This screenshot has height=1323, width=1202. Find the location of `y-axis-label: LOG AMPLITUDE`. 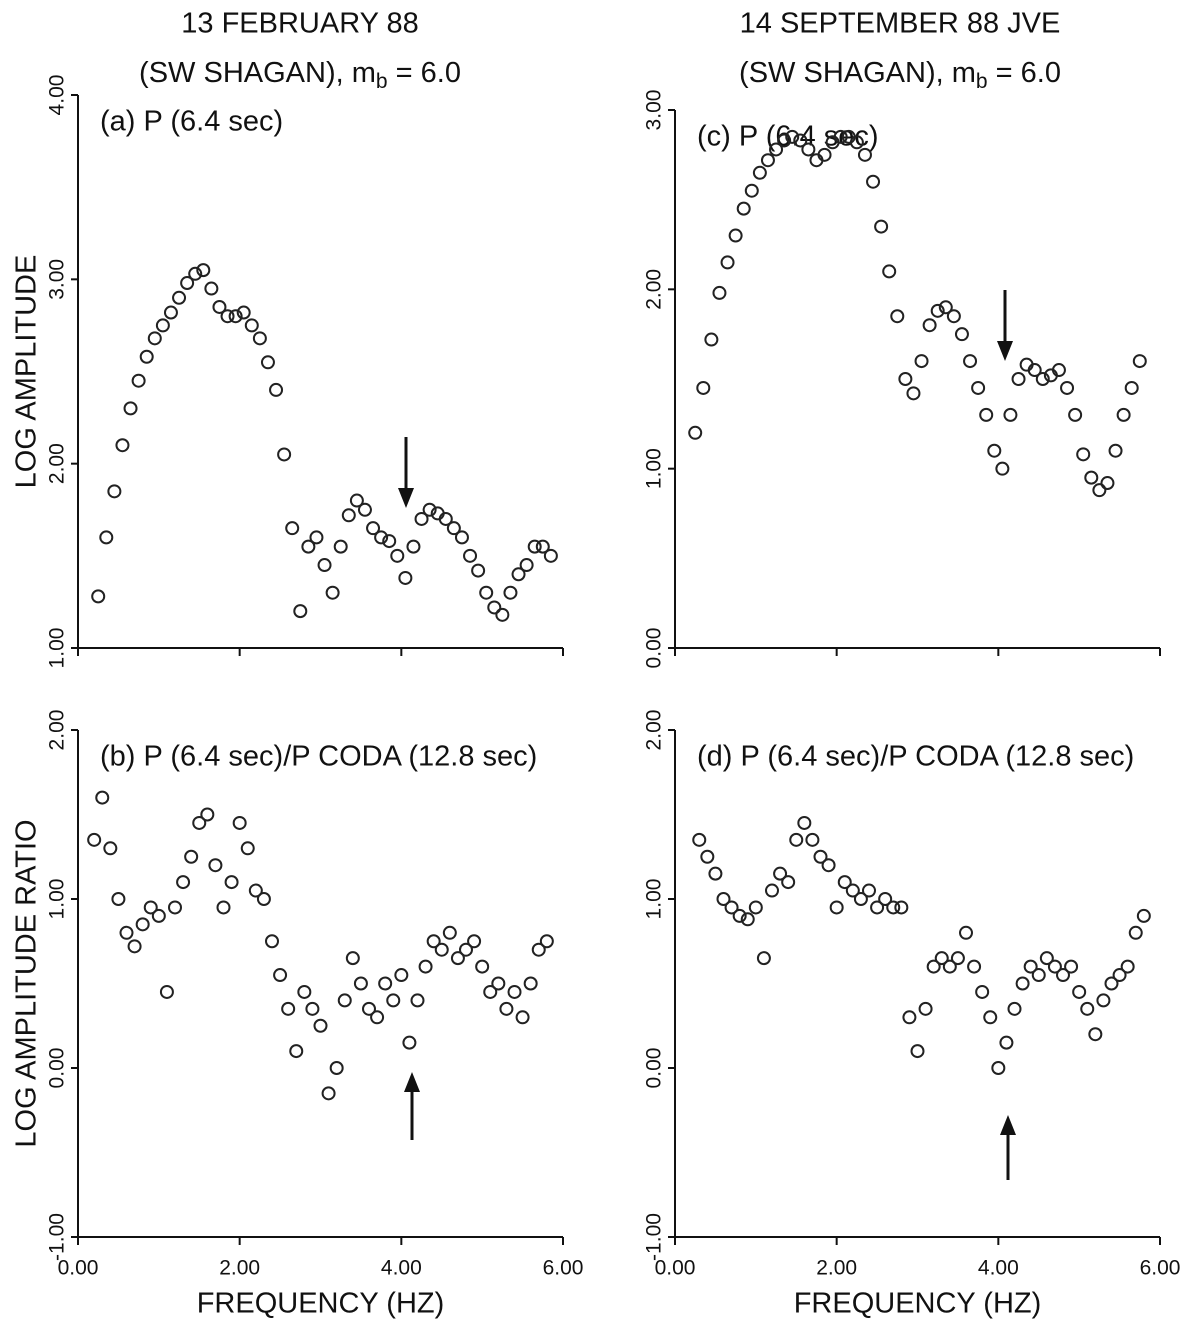

y-axis-label: LOG AMPLITUDE is located at coordinates (27, 372).